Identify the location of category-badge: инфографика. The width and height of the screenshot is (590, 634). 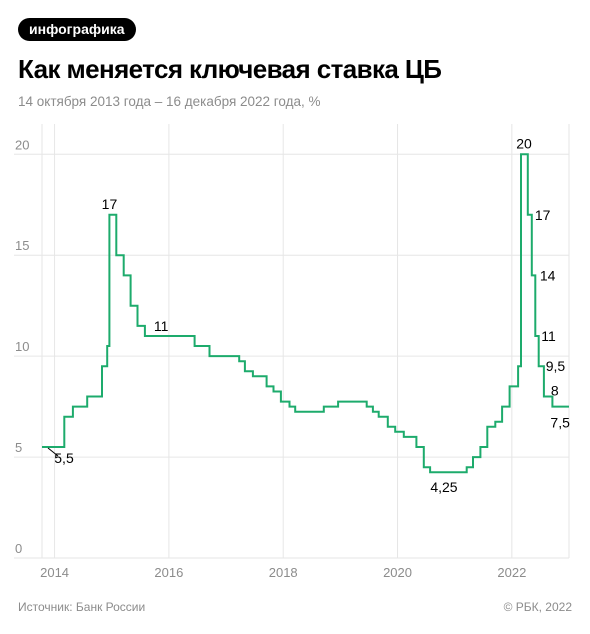
(77, 29).